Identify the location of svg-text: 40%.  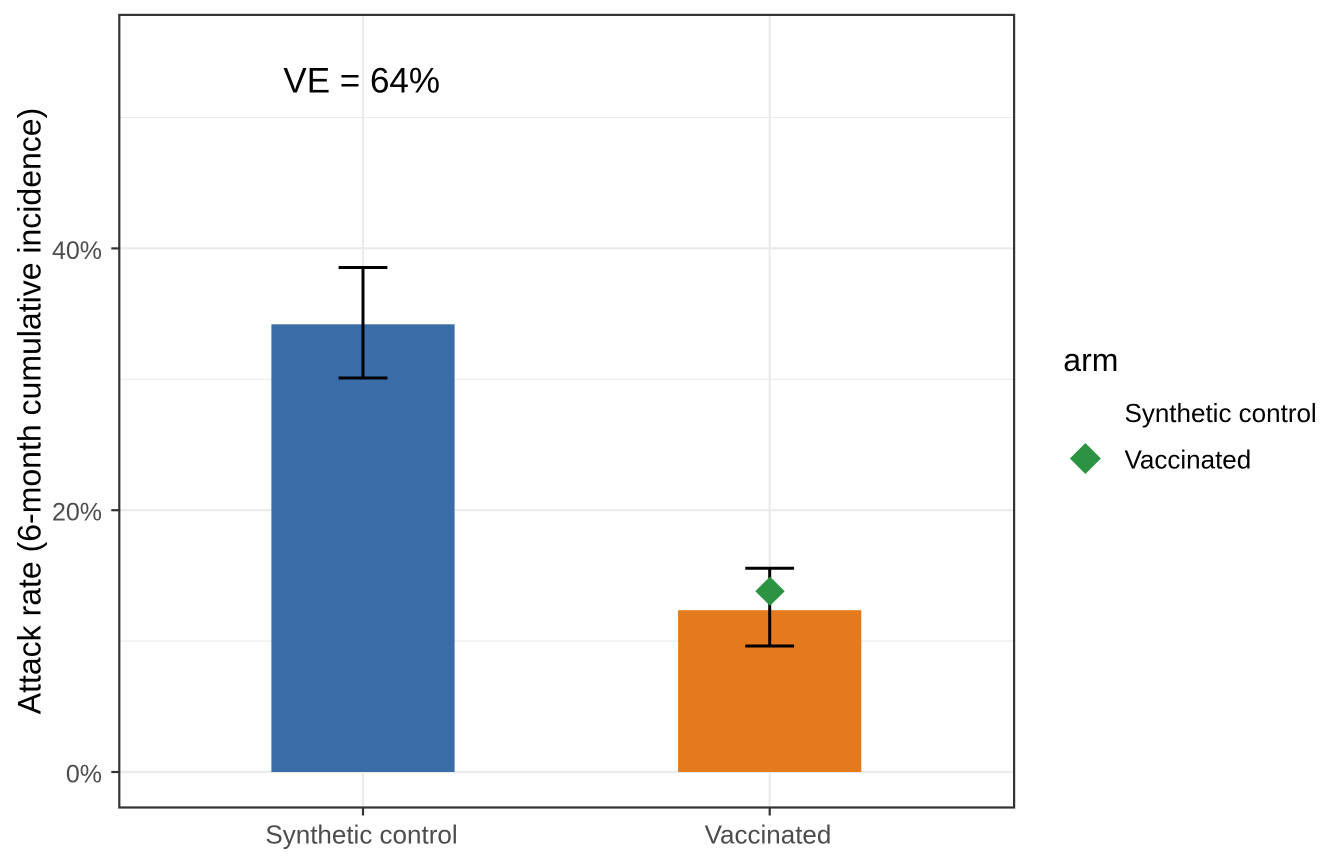
(77, 251).